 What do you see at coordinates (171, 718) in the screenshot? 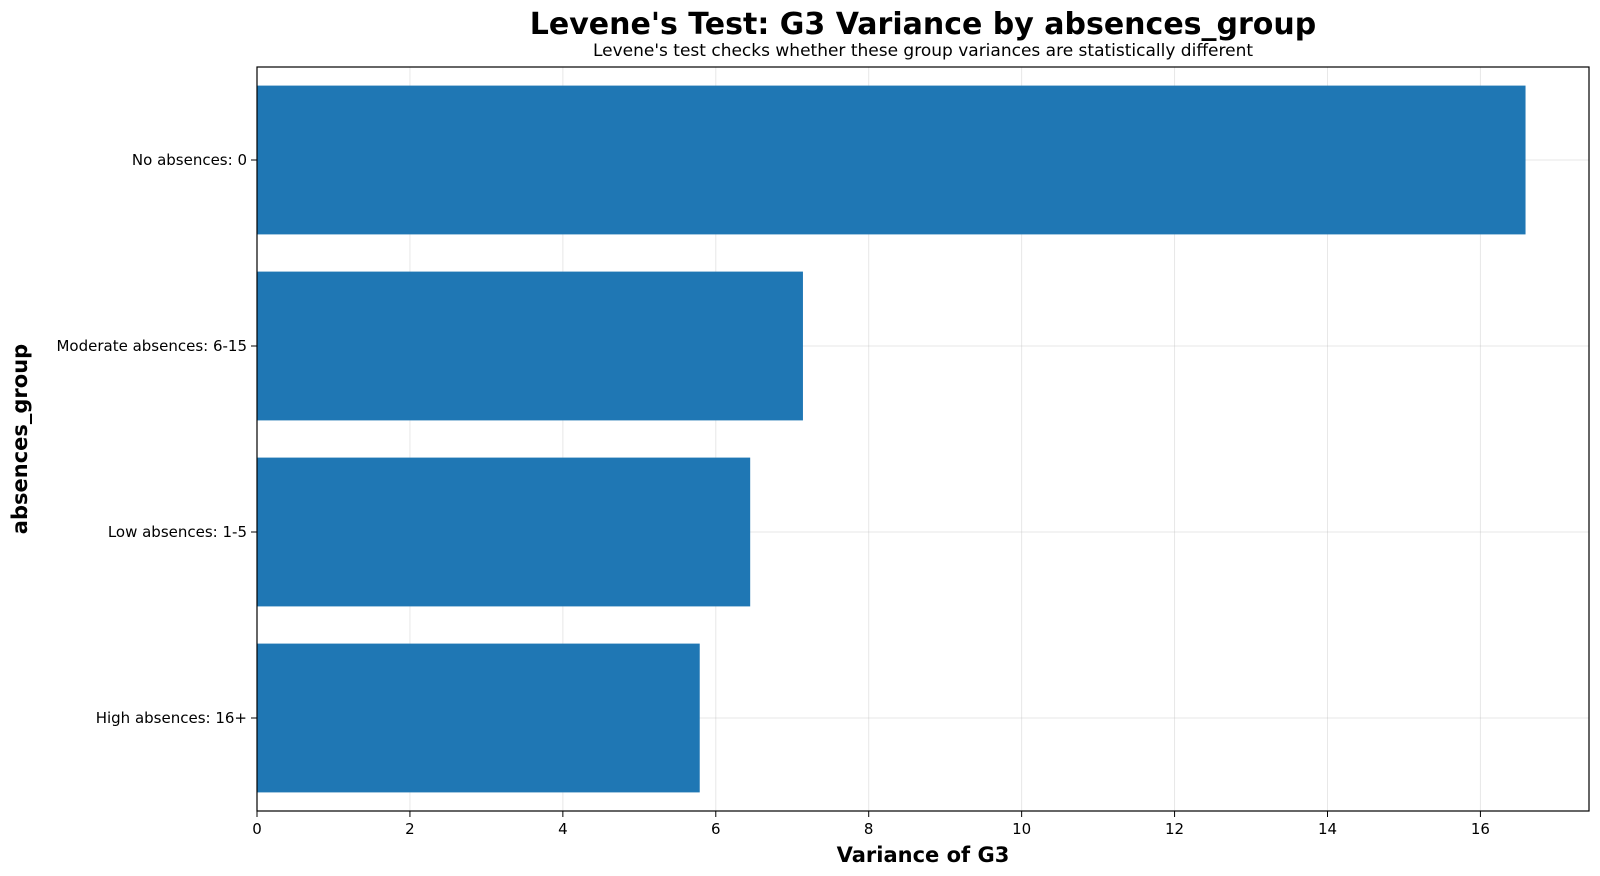
I see `y-tick-label: High absences: 16+` at bounding box center [171, 718].